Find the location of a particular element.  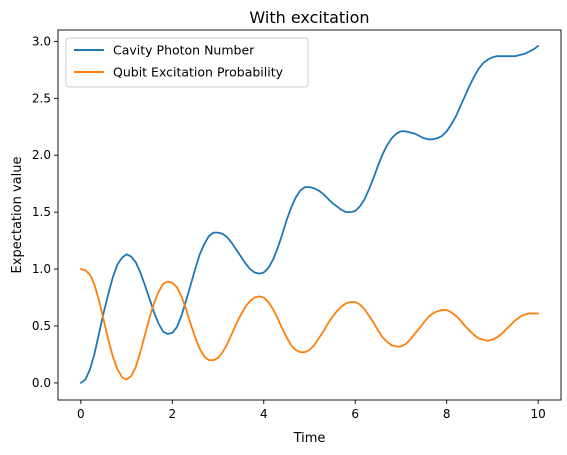

x-axis-label: Time is located at coordinates (309, 438).